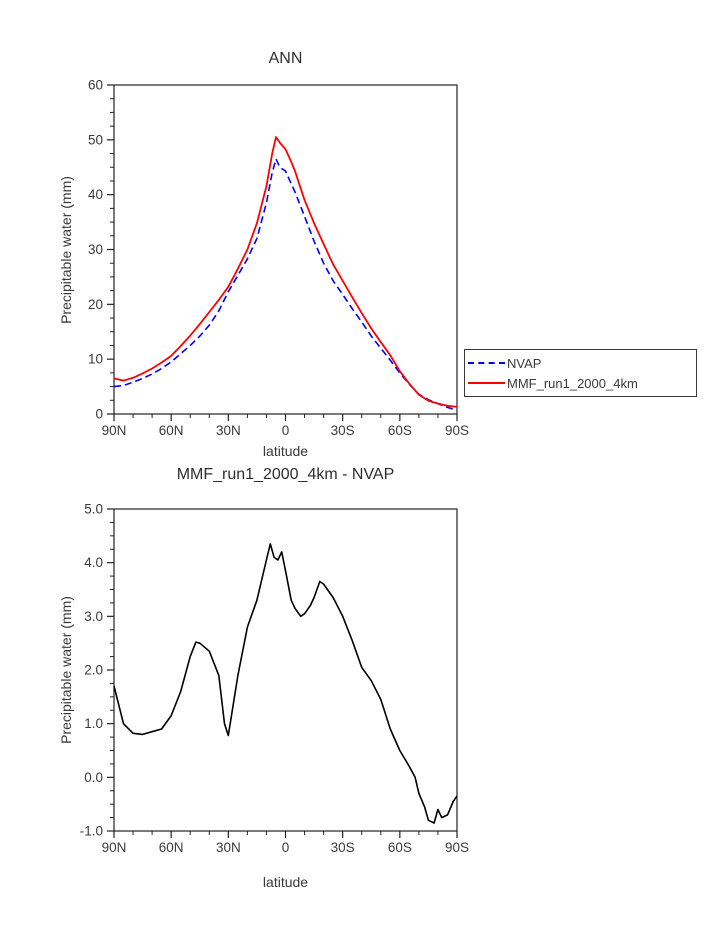 Image resolution: width=723 pixels, height=935 pixels. Describe the element at coordinates (91, 831) in the screenshot. I see `y-tick-label: -1.0` at that location.